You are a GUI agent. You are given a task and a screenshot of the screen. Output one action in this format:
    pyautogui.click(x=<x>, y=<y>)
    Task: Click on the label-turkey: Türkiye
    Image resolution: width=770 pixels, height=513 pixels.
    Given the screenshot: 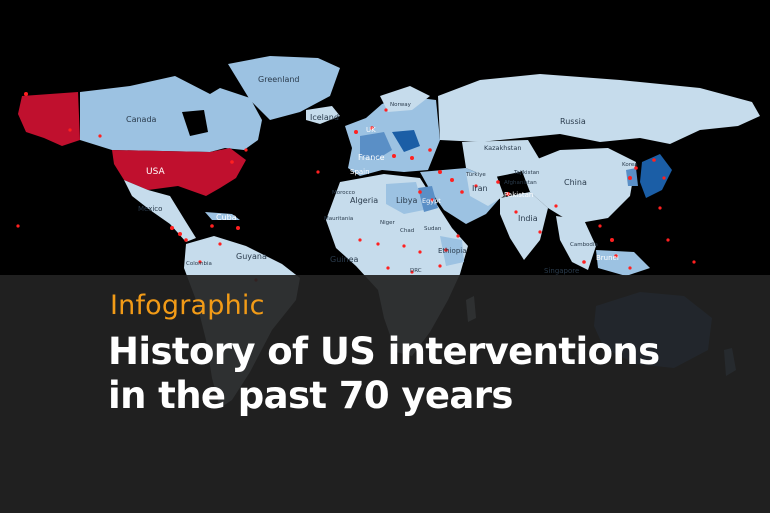 What is the action you would take?
    pyautogui.click(x=475, y=175)
    